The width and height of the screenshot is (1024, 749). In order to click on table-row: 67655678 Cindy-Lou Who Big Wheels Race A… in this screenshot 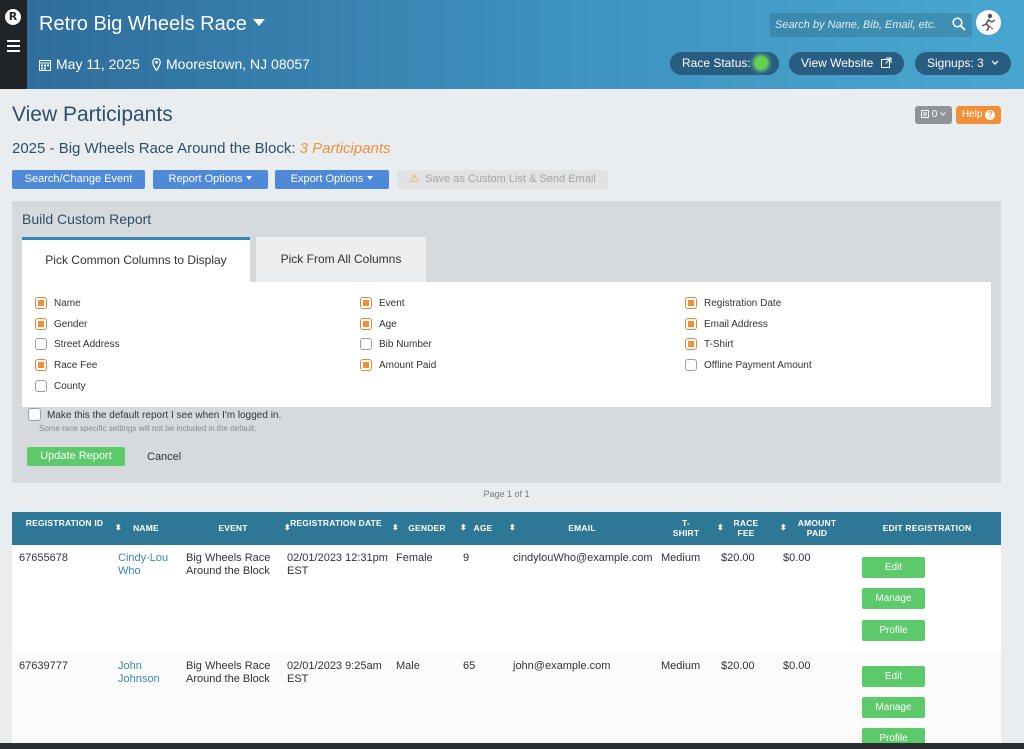, I will do `click(506, 599)`.